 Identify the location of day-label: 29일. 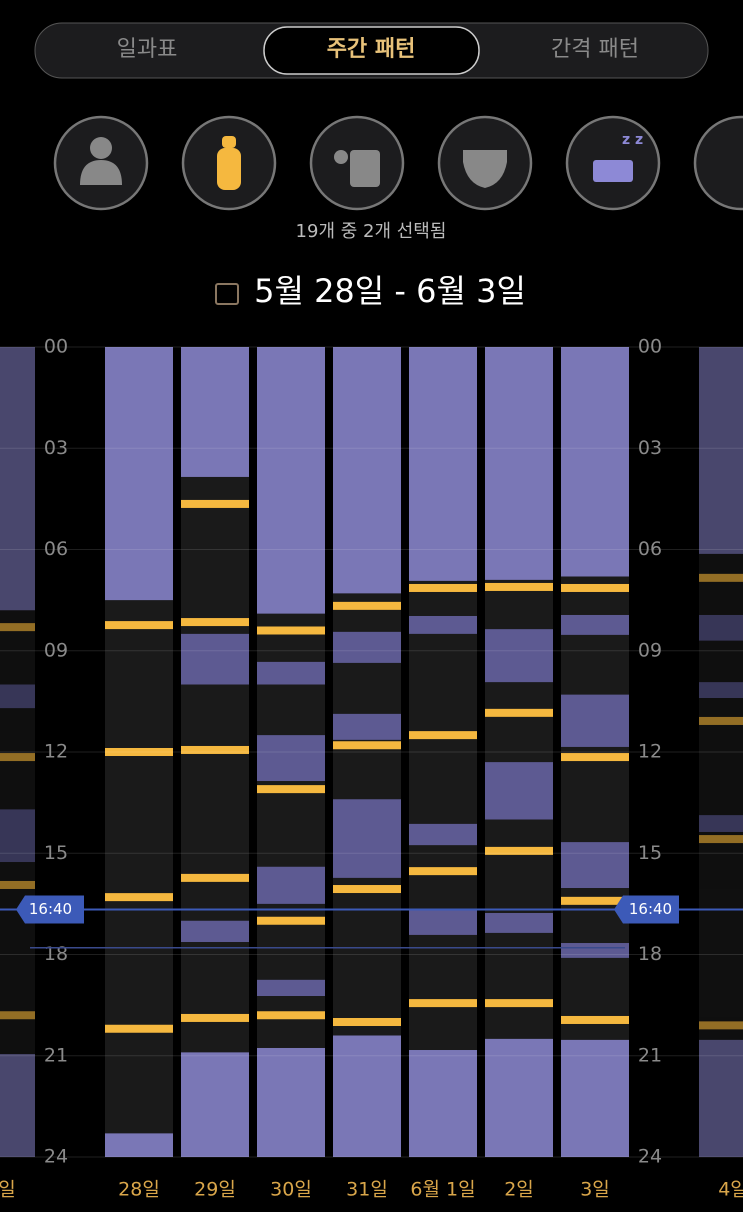
(215, 1190).